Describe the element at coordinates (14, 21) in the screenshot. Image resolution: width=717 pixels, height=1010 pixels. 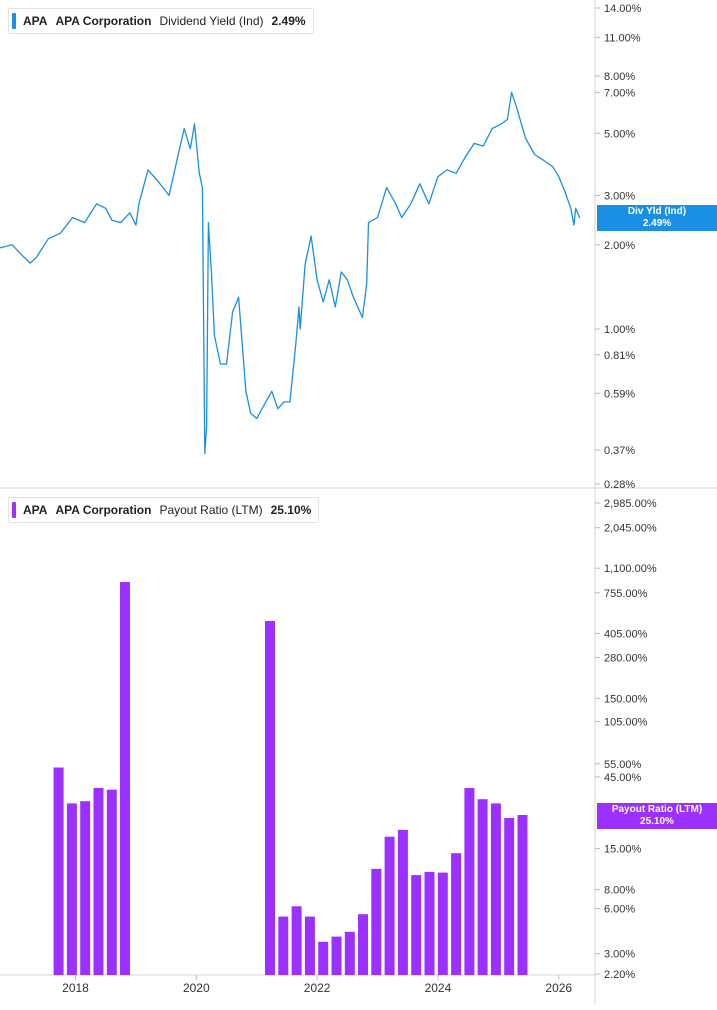
I see `legend-swatch-dividend-yield` at that location.